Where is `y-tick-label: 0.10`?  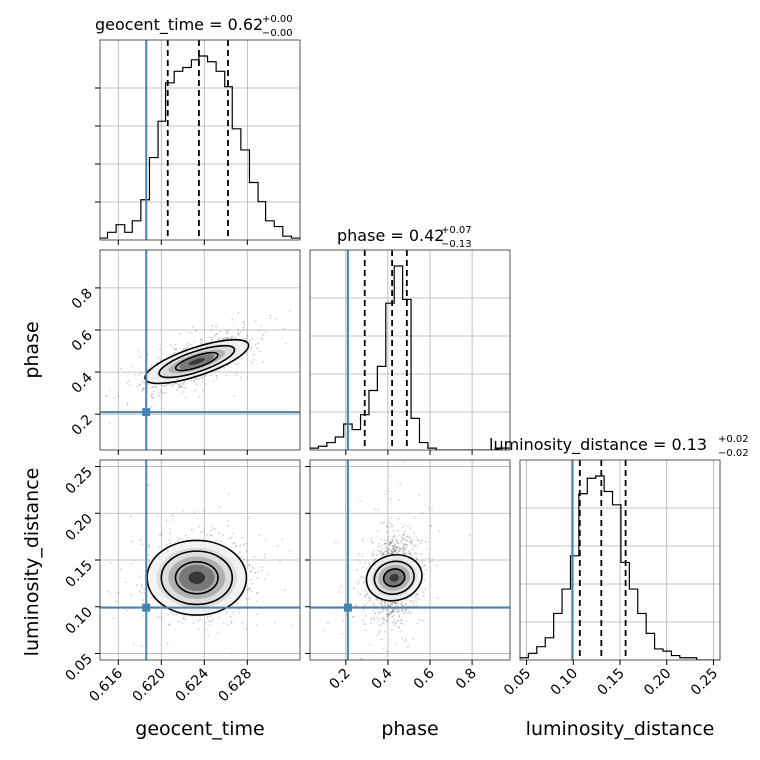
y-tick-label: 0.10 is located at coordinates (78, 620).